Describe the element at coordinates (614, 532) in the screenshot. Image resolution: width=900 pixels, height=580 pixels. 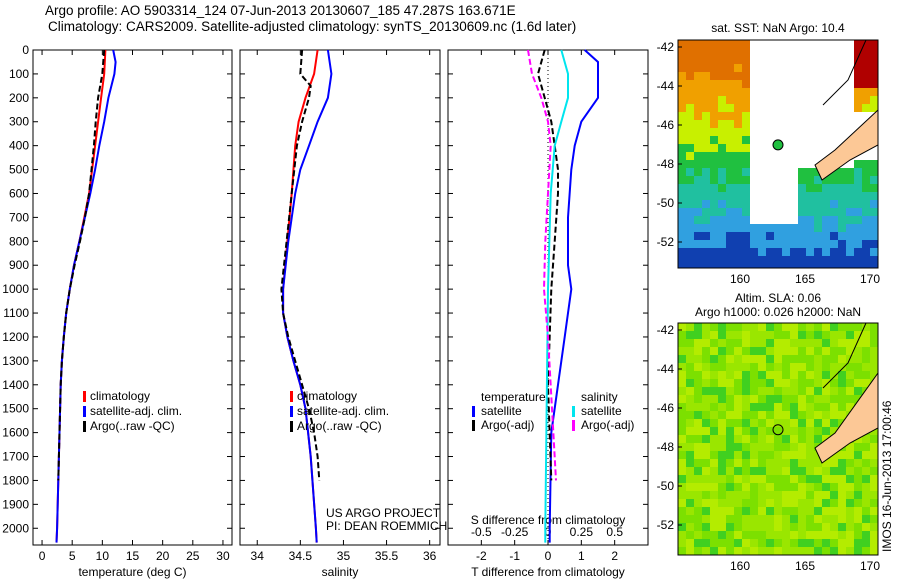
I see `s-tick-label: 0.5` at that location.